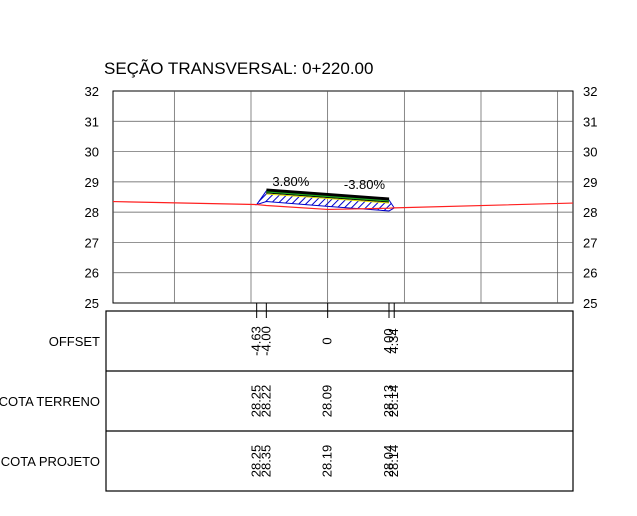  What do you see at coordinates (74, 341) in the screenshot?
I see `table-row-label: OFFSET` at bounding box center [74, 341].